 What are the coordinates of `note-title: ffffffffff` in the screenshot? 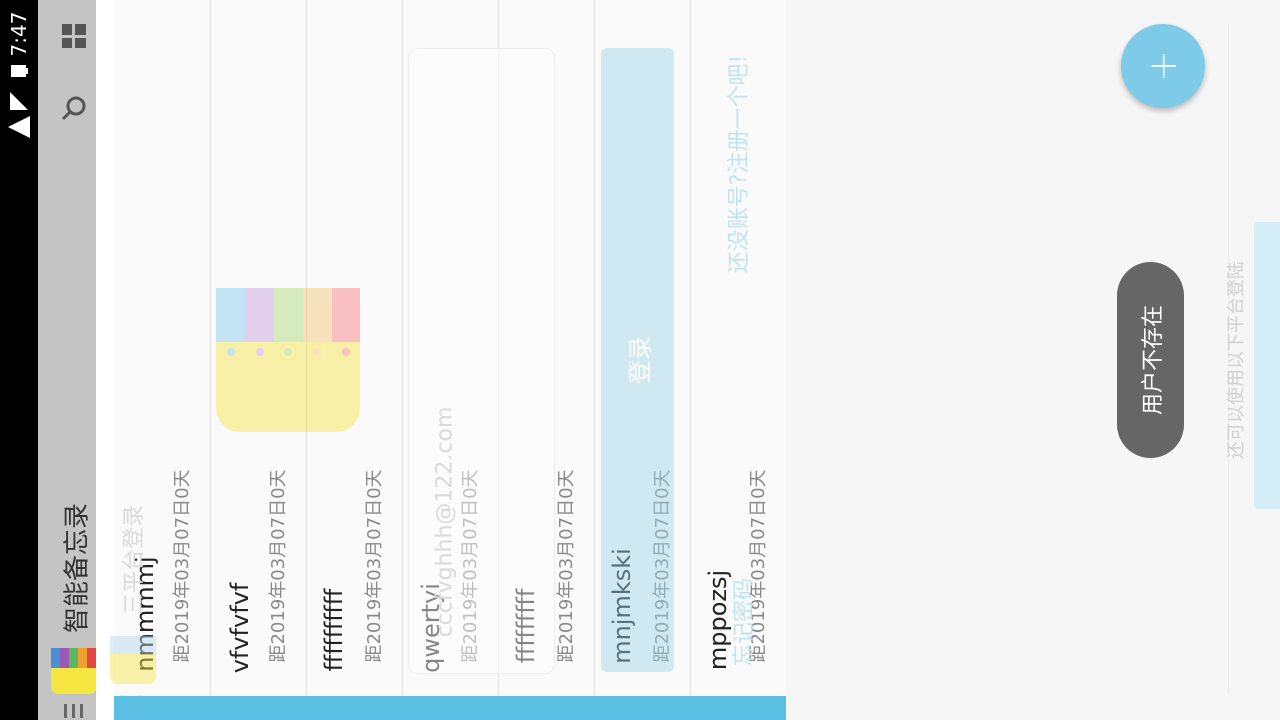 It's located at (334, 630).